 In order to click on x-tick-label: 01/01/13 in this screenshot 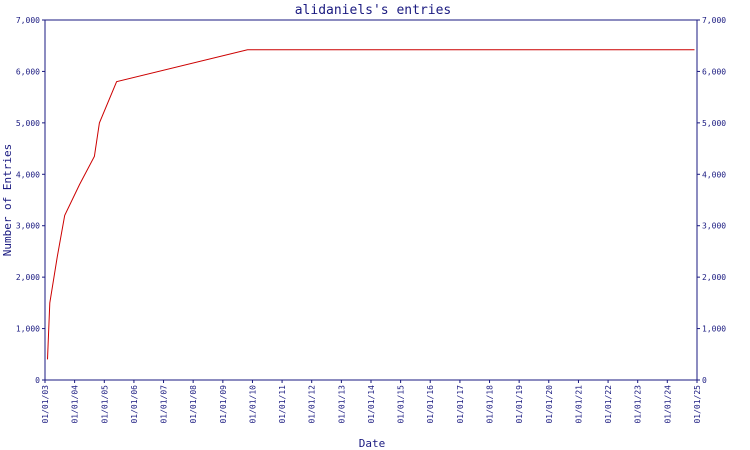, I will do `click(341, 404)`.